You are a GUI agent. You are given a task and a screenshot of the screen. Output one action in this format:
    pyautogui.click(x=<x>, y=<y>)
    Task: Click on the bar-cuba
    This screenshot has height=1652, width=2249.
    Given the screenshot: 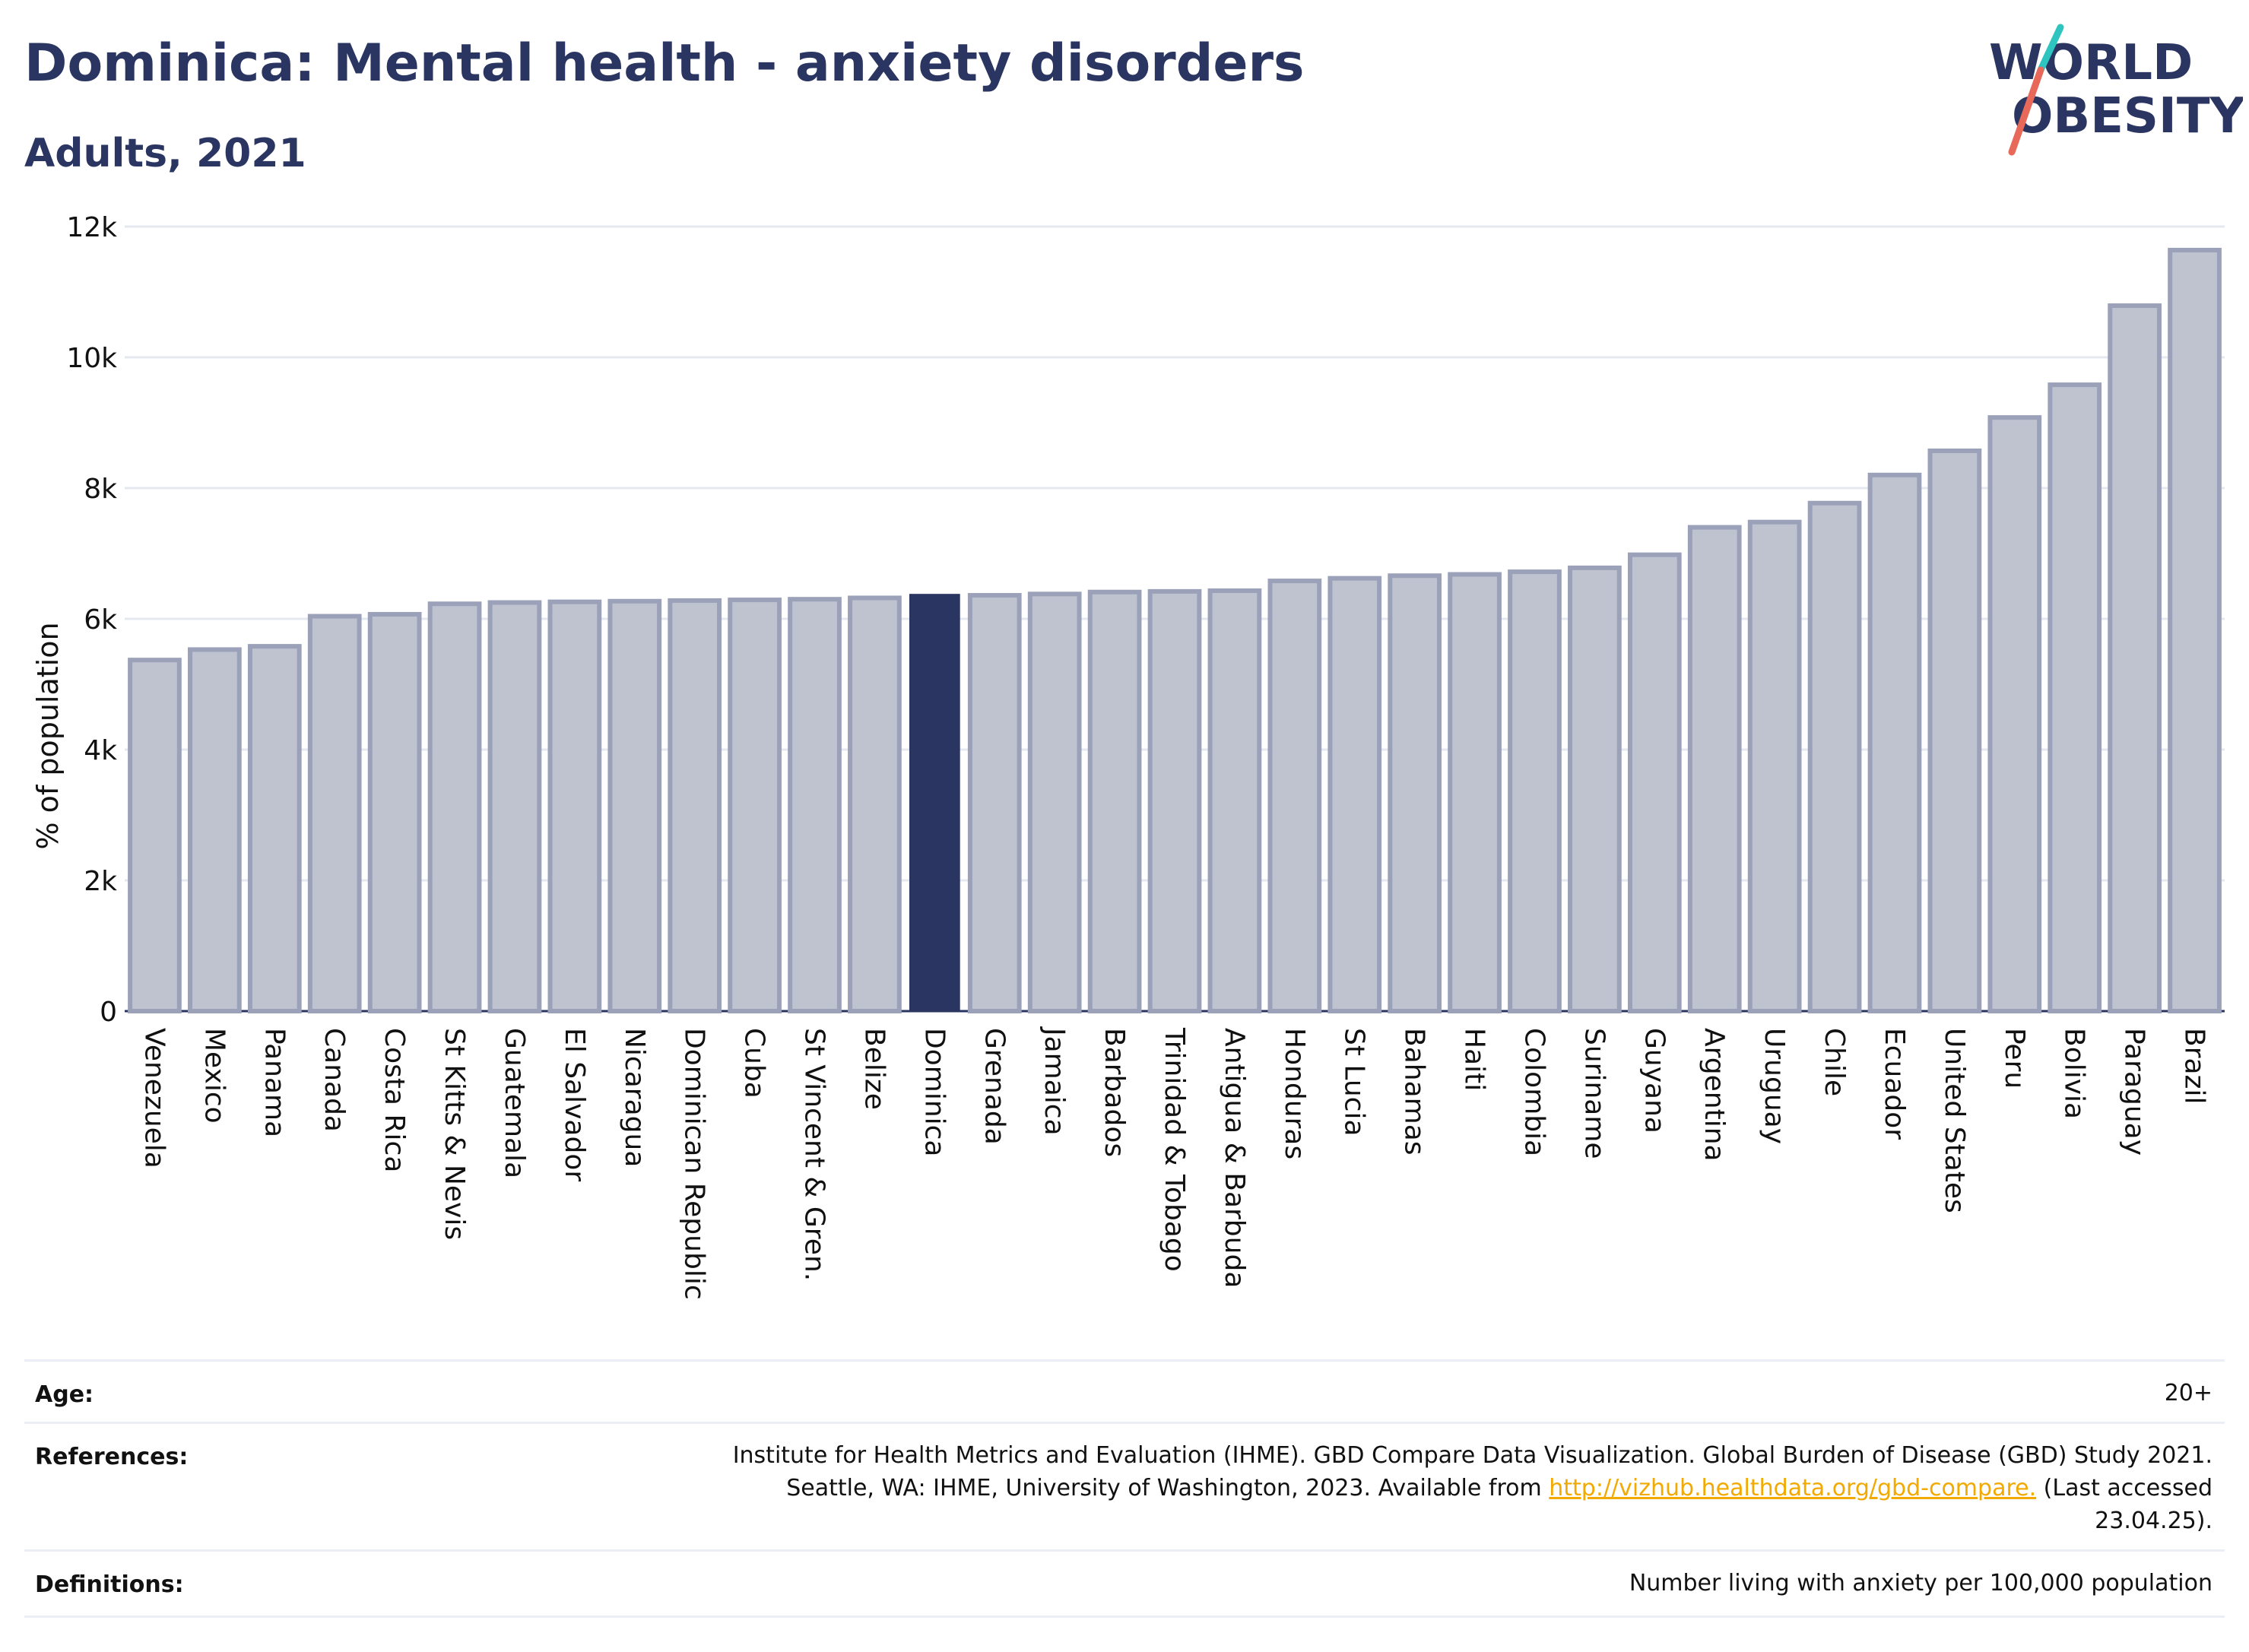 What is the action you would take?
    pyautogui.click(x=755, y=805)
    